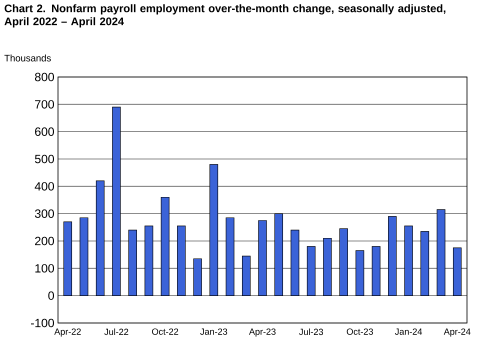 The width and height of the screenshot is (487, 345). I want to click on y-tick-label: 500, so click(44, 159).